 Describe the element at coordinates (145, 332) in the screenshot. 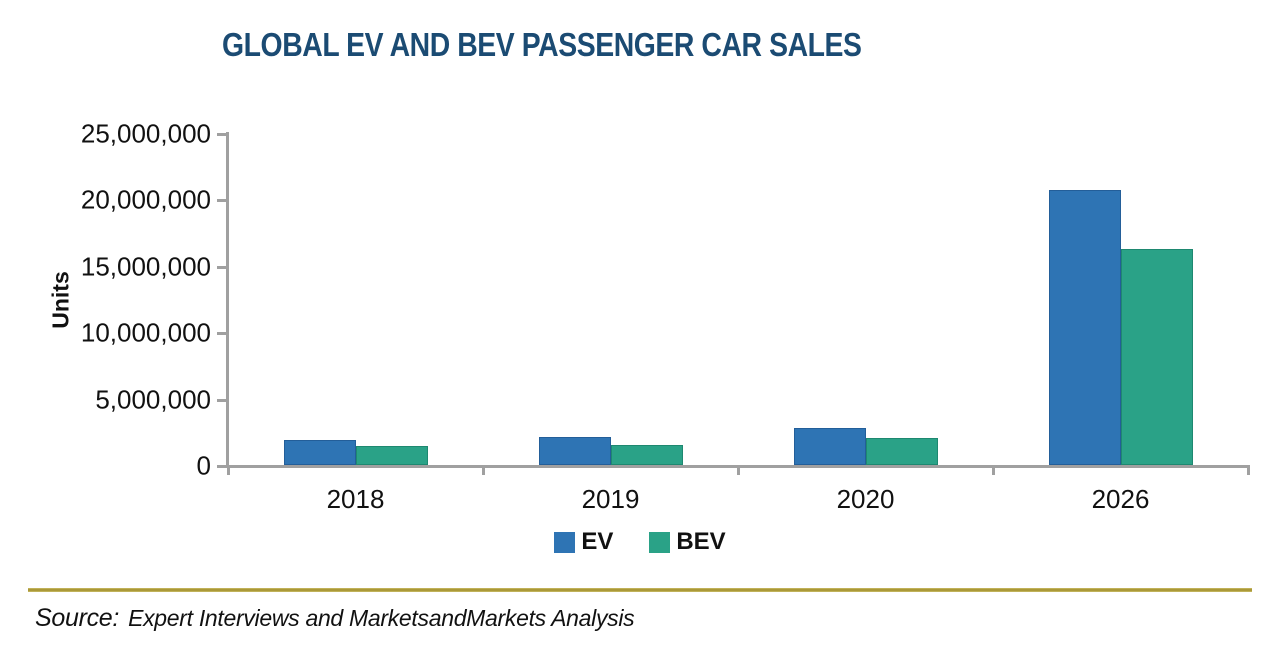

I see `y-tick-label: 10,000,000` at that location.